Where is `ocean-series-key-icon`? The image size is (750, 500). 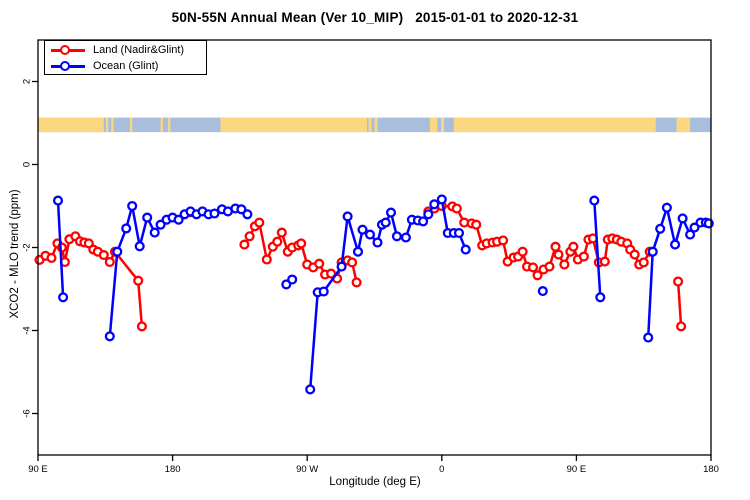
ocean-series-key-icon is located at coordinates (68, 66).